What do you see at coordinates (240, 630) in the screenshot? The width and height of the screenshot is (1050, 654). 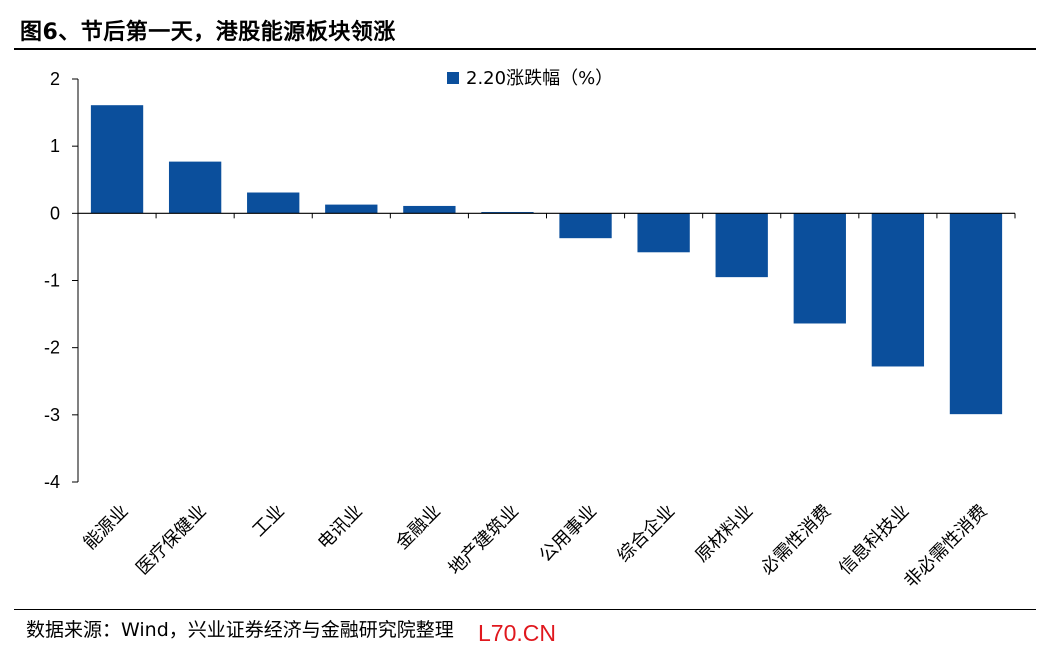 I see `source-note: 数据来源：Wind，兴业证券经济与金融研究院整理` at bounding box center [240, 630].